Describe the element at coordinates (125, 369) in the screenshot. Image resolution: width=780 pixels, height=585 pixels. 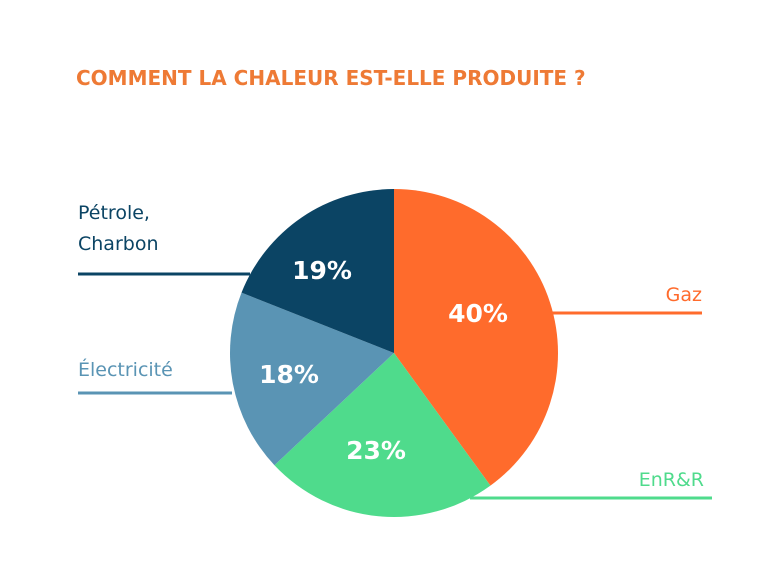
I see `legend-label: Électricité` at that location.